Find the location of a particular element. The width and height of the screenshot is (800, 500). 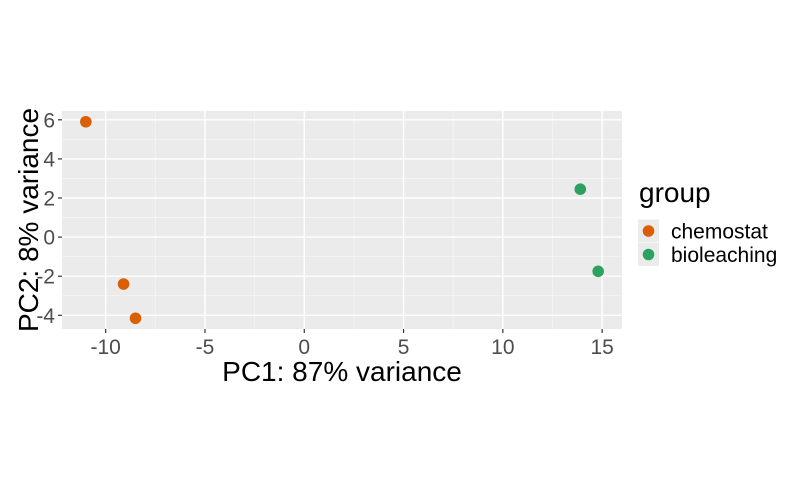

legend-label-bioleaching: bioleaching is located at coordinates (724, 255).